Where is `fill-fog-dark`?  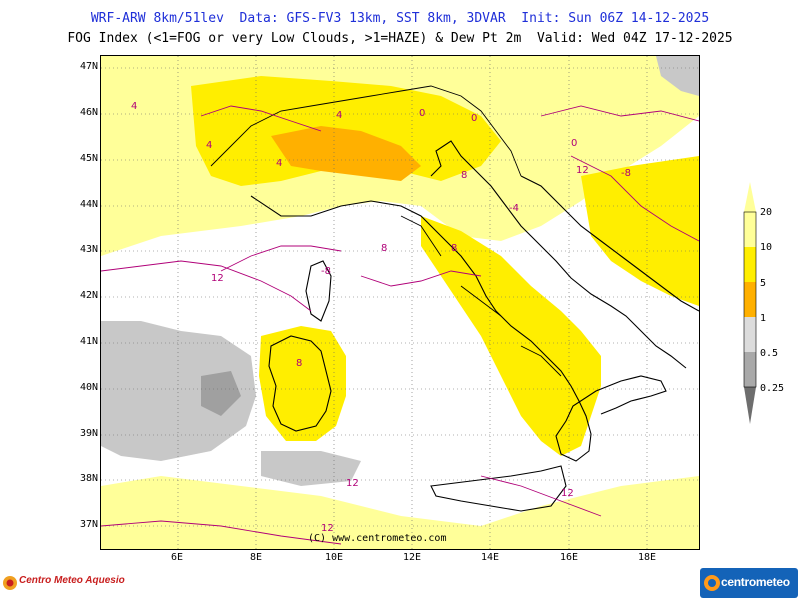
fill-fog-dark is located at coordinates (221, 393).